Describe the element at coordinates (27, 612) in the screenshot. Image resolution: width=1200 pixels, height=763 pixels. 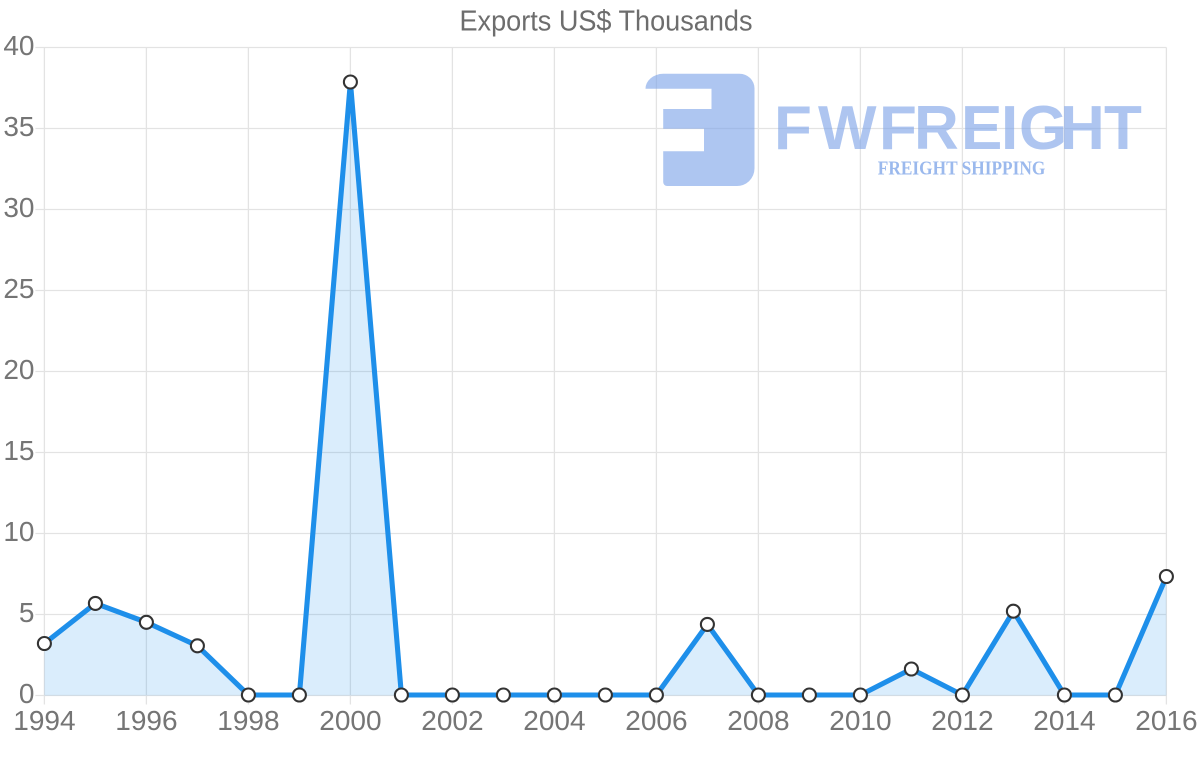
I see `svg-text: 5` at that location.